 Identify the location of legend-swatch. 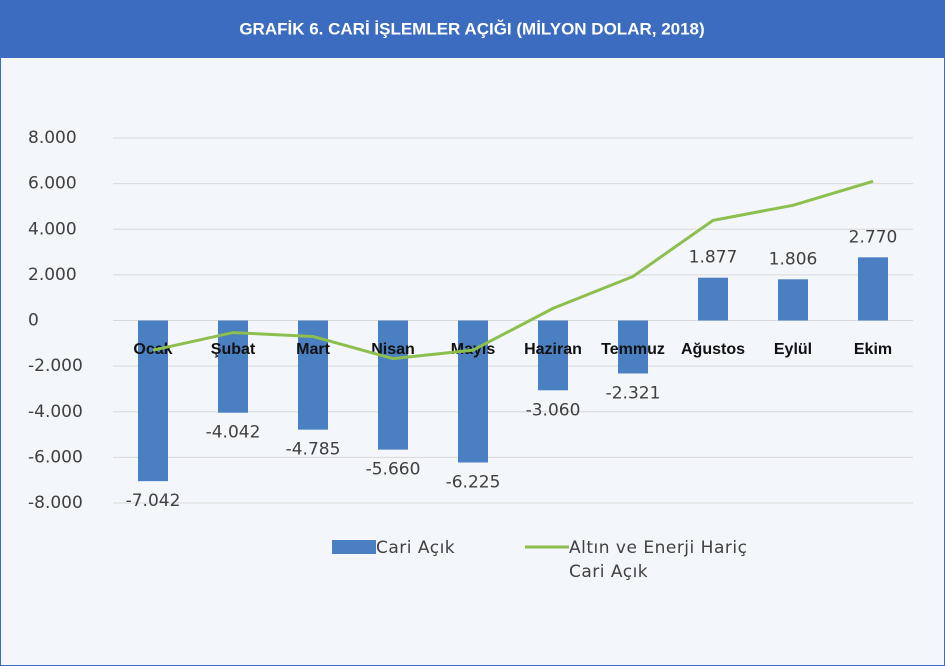
(354, 547).